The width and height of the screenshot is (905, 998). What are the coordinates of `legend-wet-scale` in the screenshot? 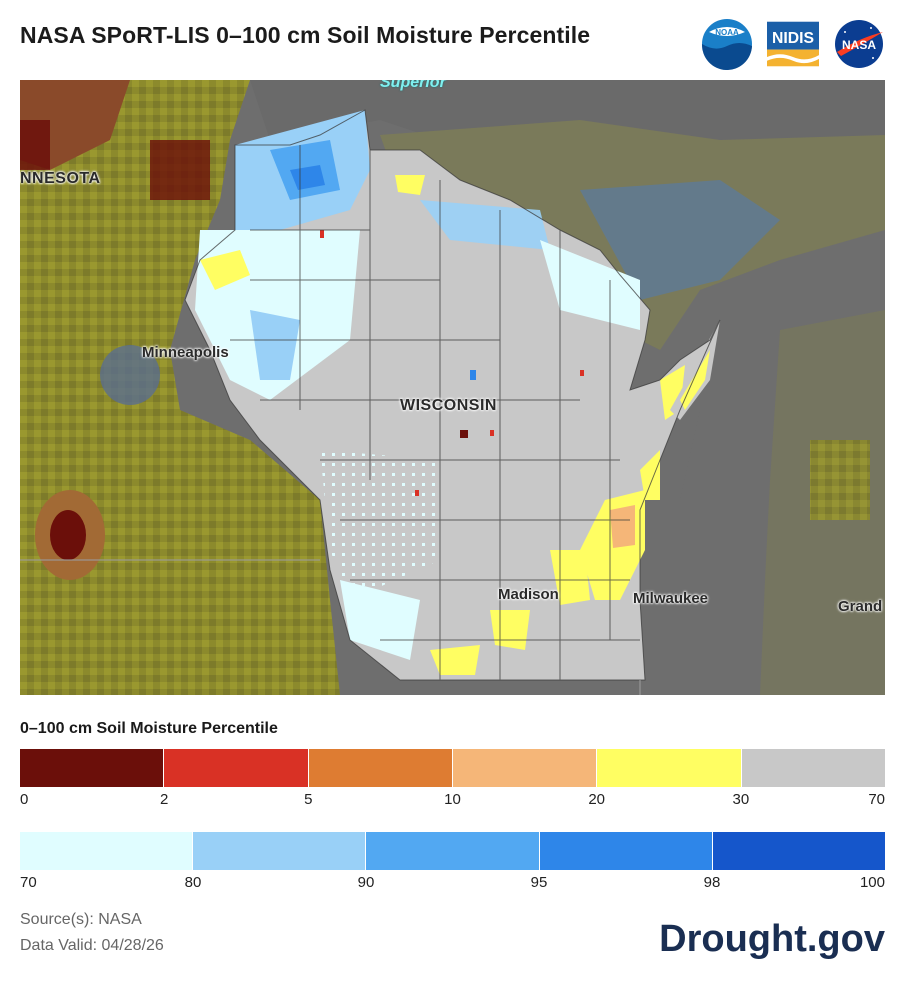 It's located at (453, 851).